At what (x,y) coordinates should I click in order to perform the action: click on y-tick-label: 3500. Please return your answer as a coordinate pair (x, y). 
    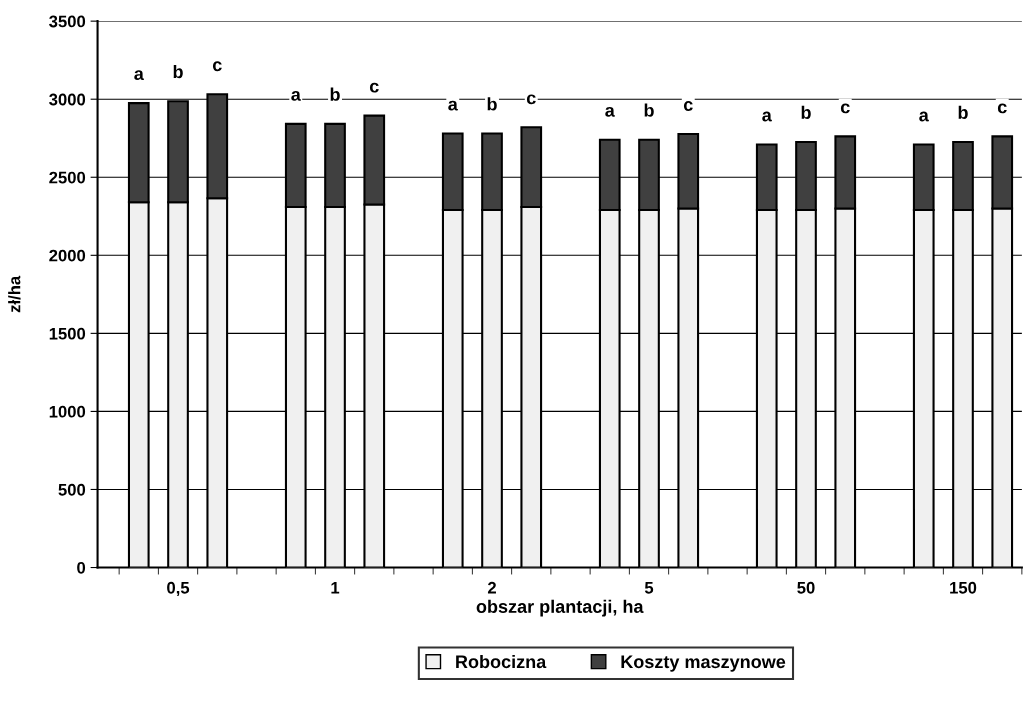
    Looking at the image, I should click on (67, 21).